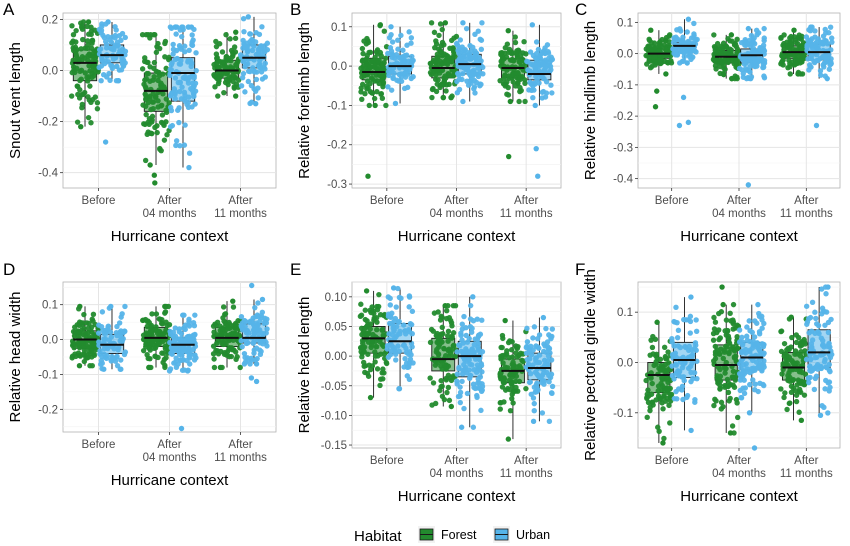  I want to click on panel-letter: A, so click(9, 9).